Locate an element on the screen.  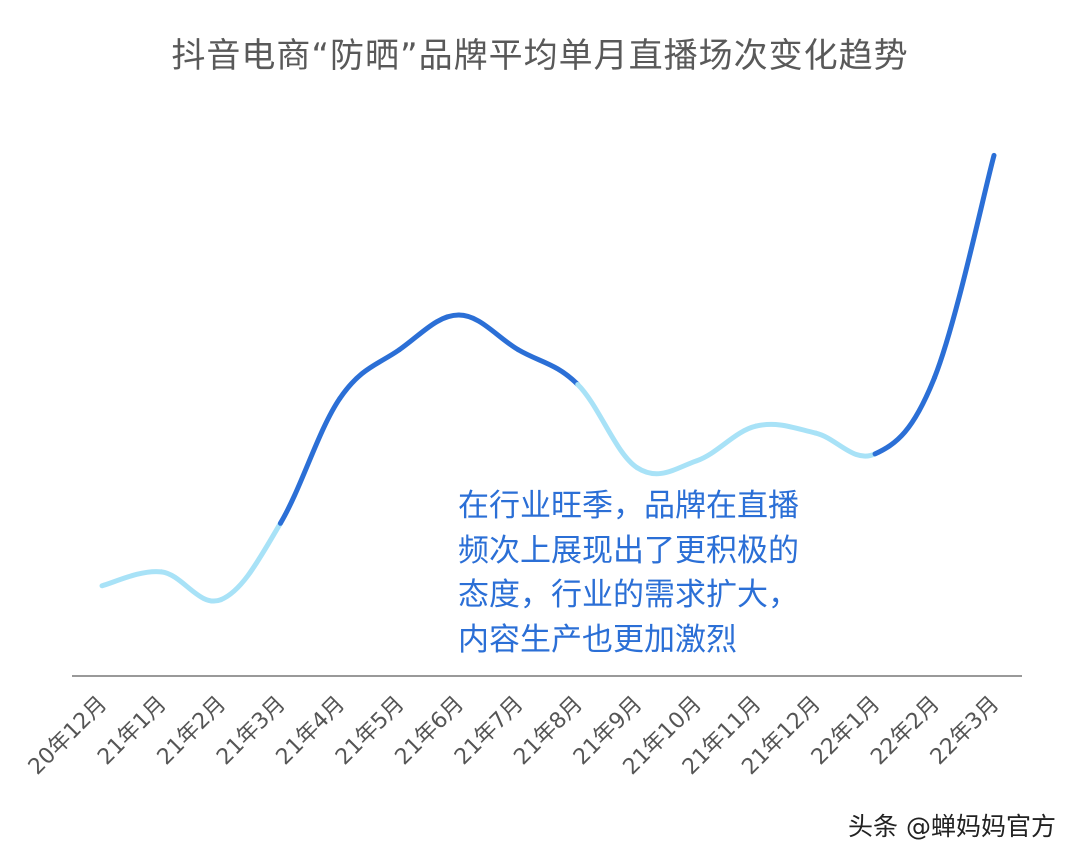
chart-title: 抖音电商“防晒”品牌平均单月直播场次变化趋势 is located at coordinates (540, 56).